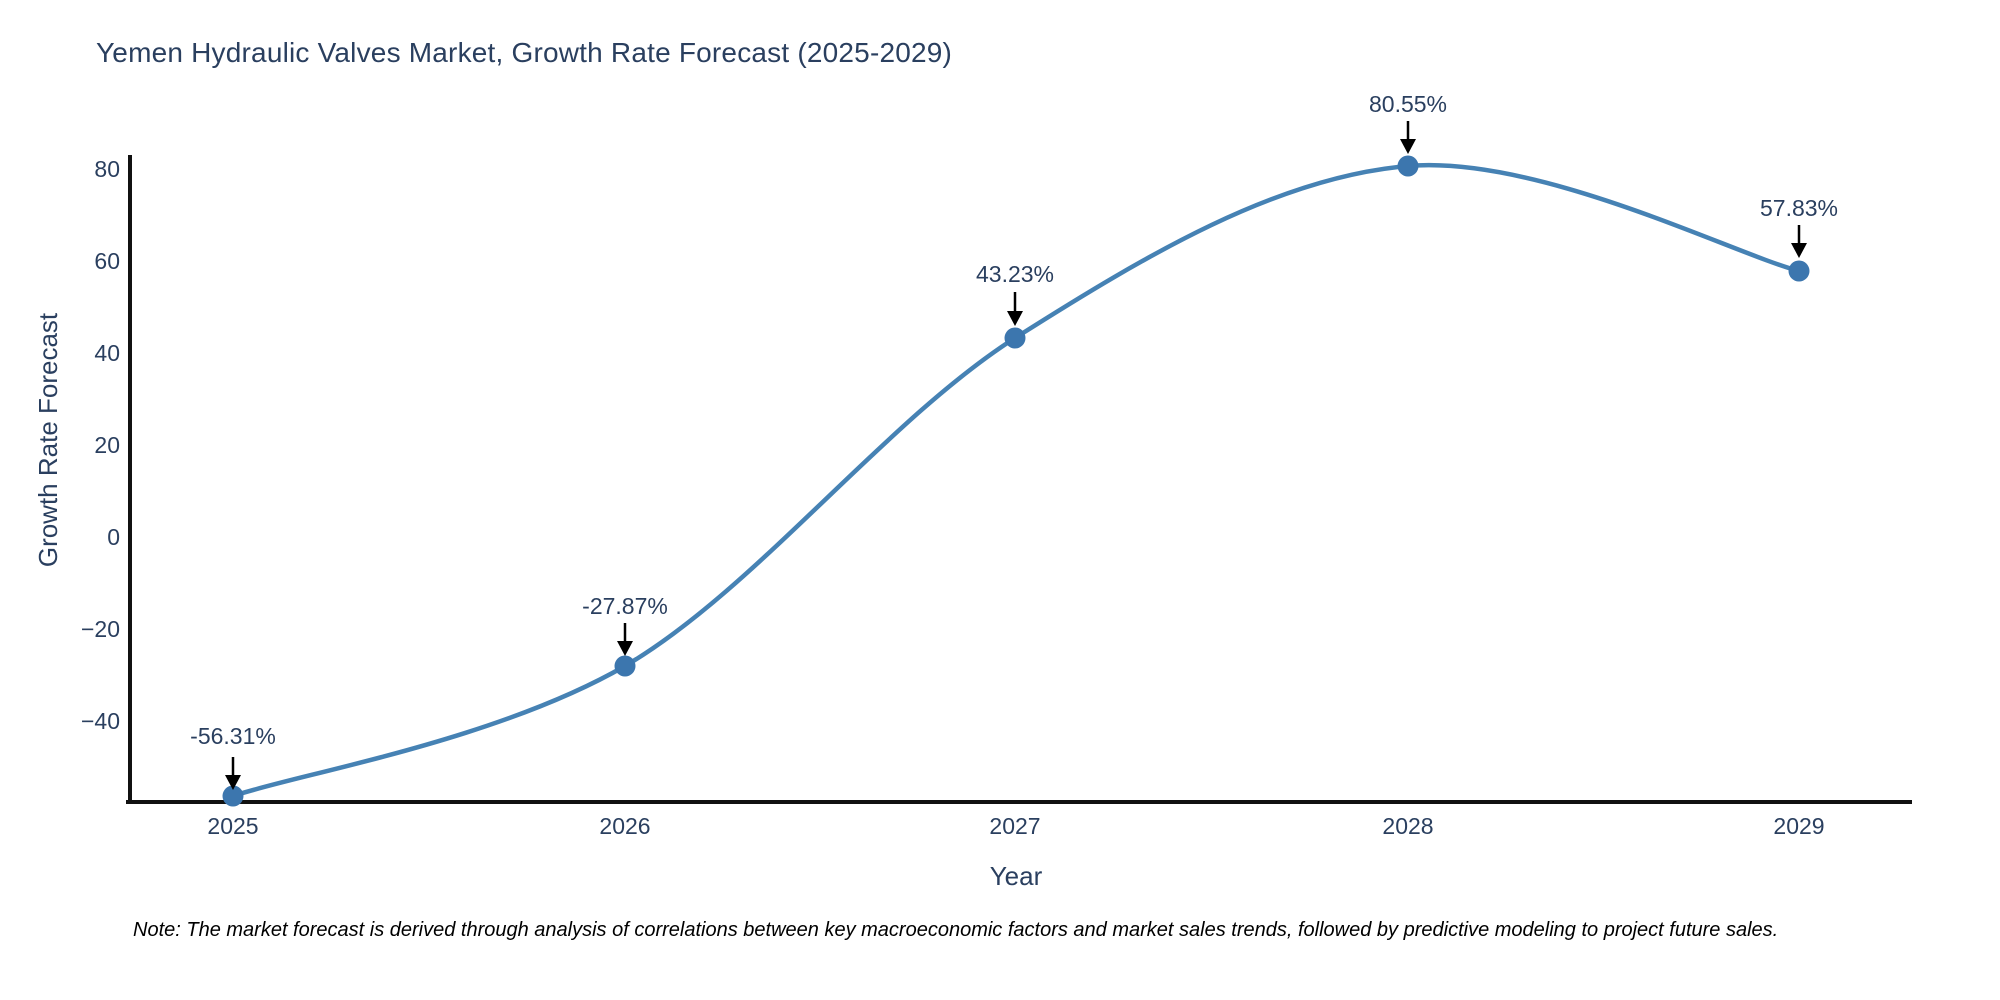 The image size is (2000, 1000). Describe the element at coordinates (233, 826) in the screenshot. I see `x-tick-label: 2025` at that location.